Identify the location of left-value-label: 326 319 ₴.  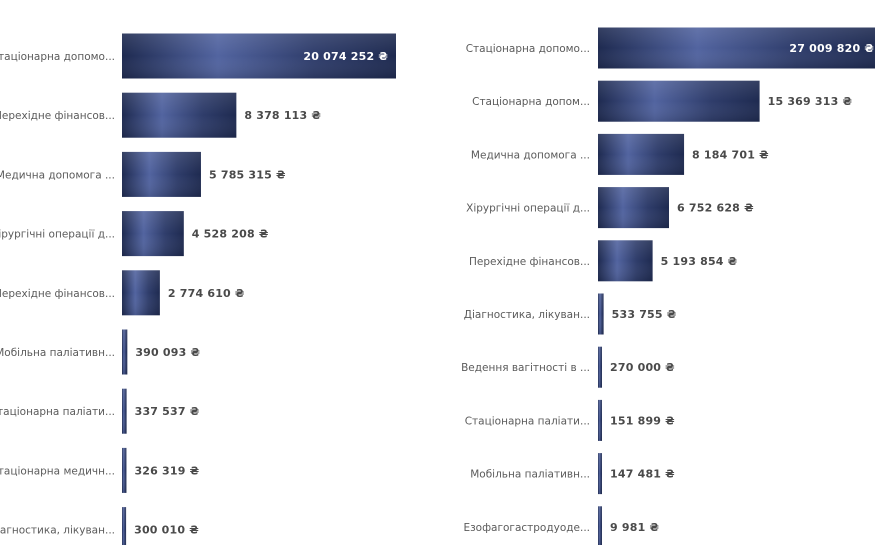
(166, 470).